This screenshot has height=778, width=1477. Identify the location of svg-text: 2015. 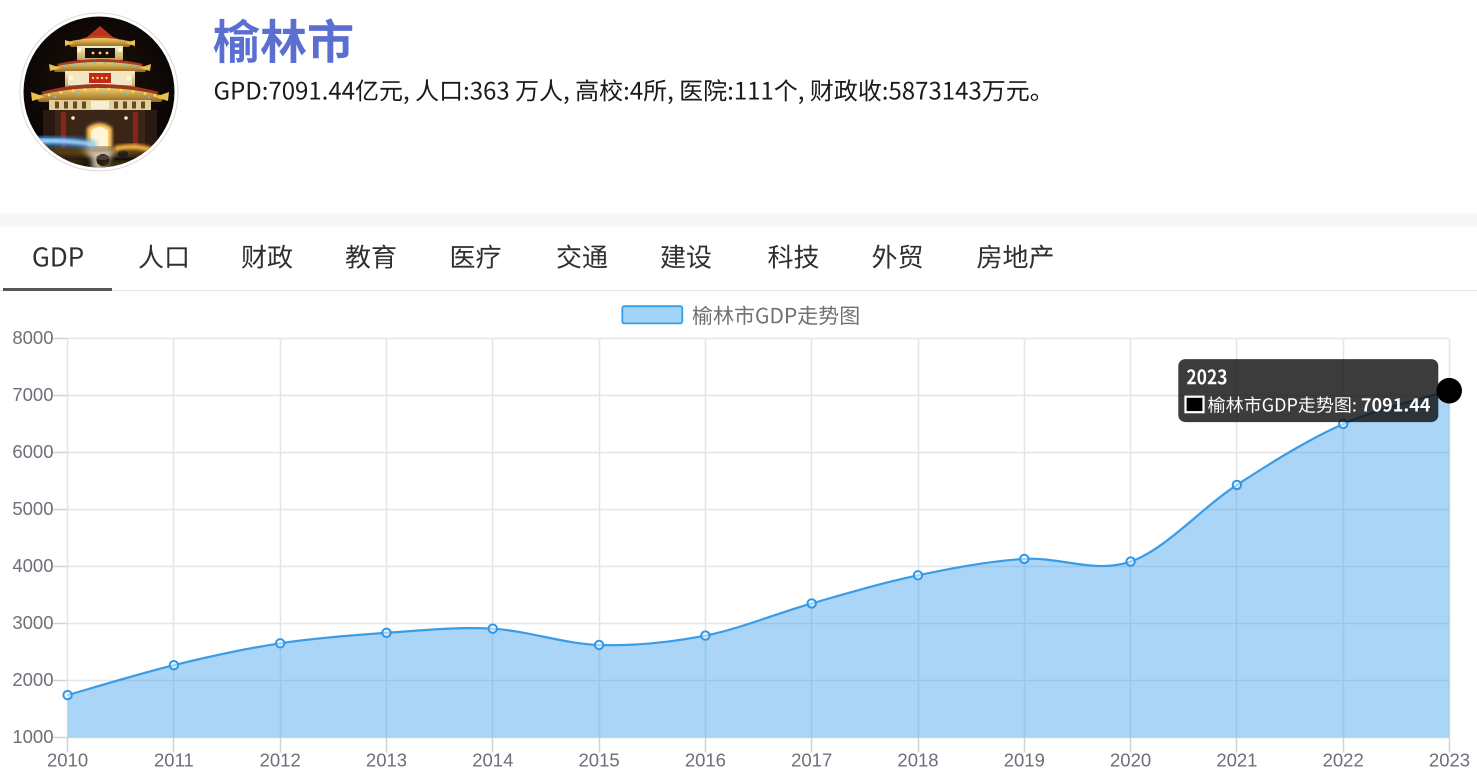
(599, 760).